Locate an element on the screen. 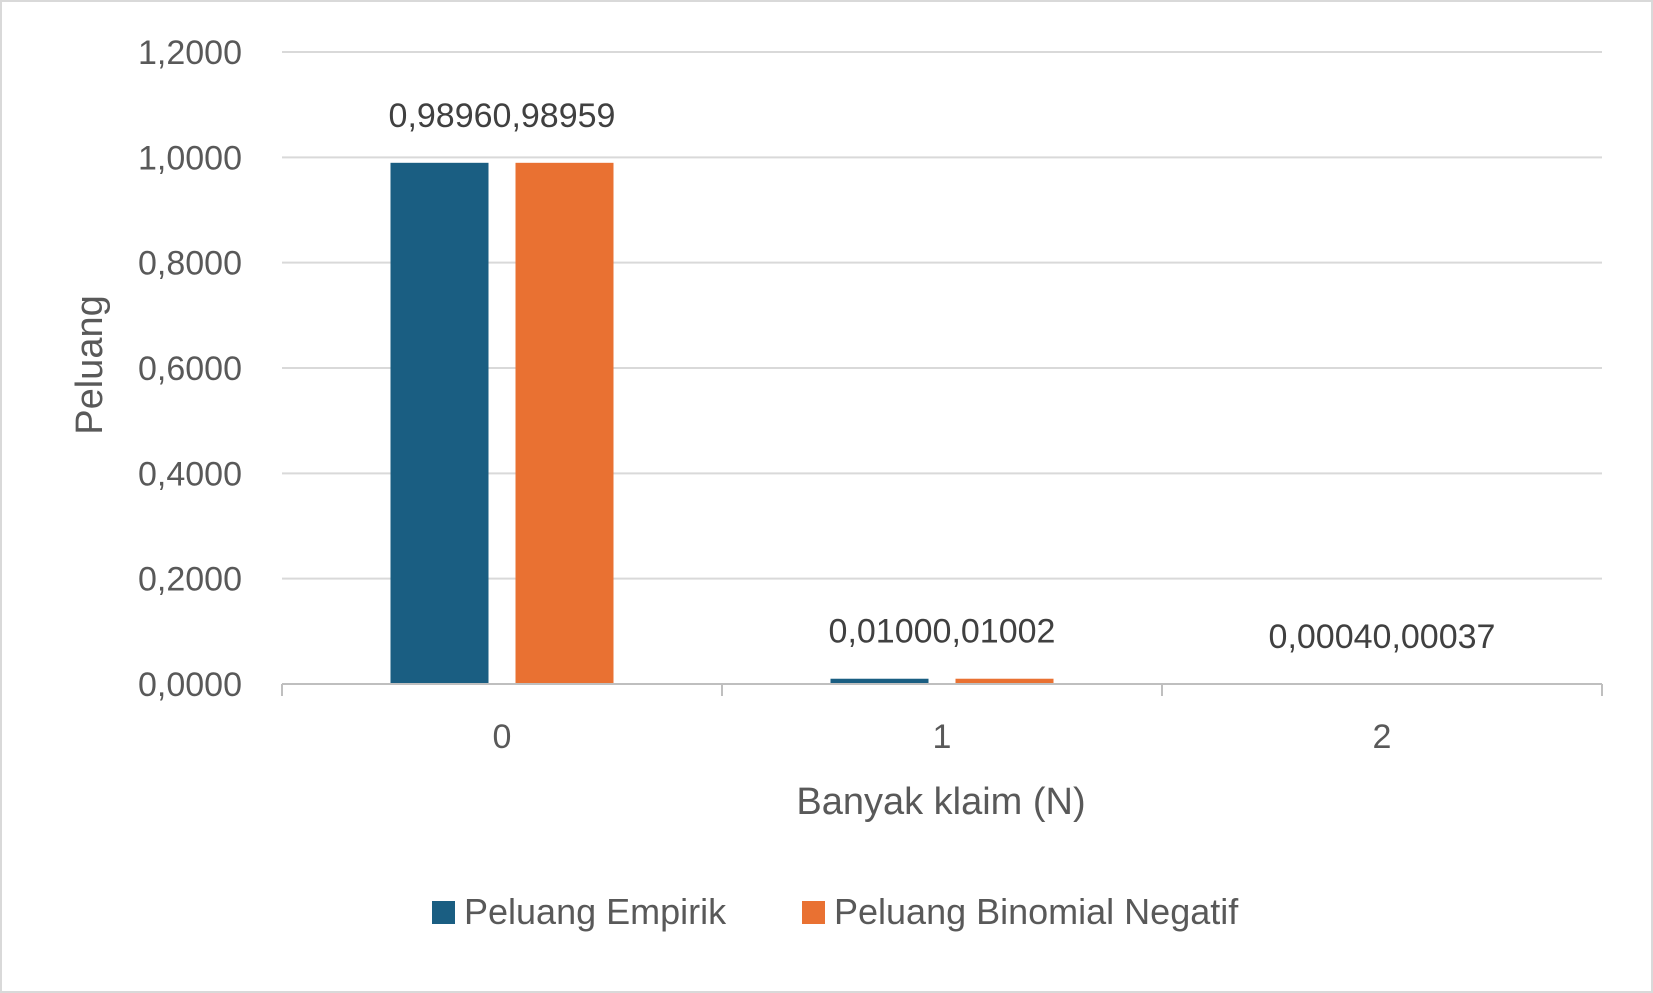  legend-label: Peluang Binomial Negatif is located at coordinates (1036, 911).